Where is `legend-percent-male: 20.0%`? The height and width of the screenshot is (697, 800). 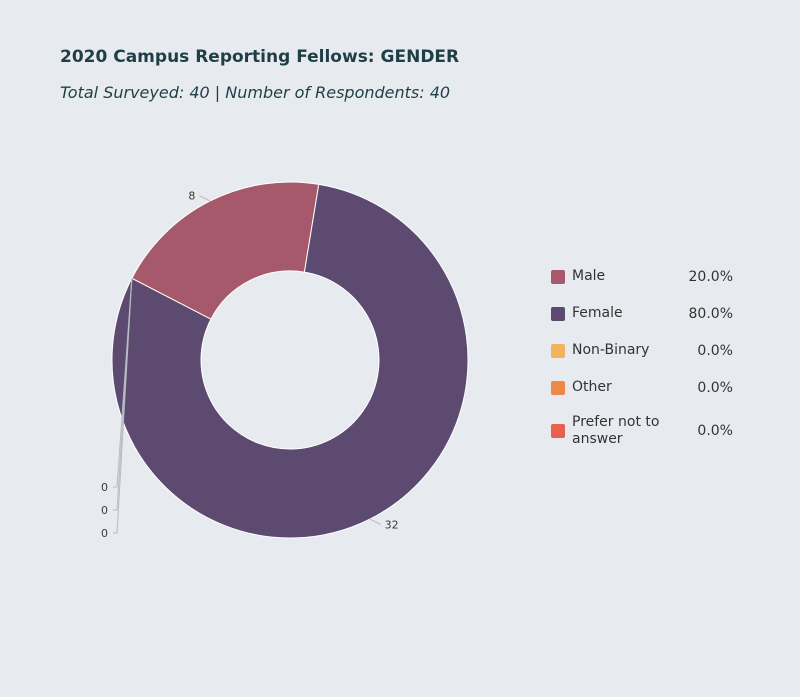
legend-percent-male: 20.0% is located at coordinates (710, 276).